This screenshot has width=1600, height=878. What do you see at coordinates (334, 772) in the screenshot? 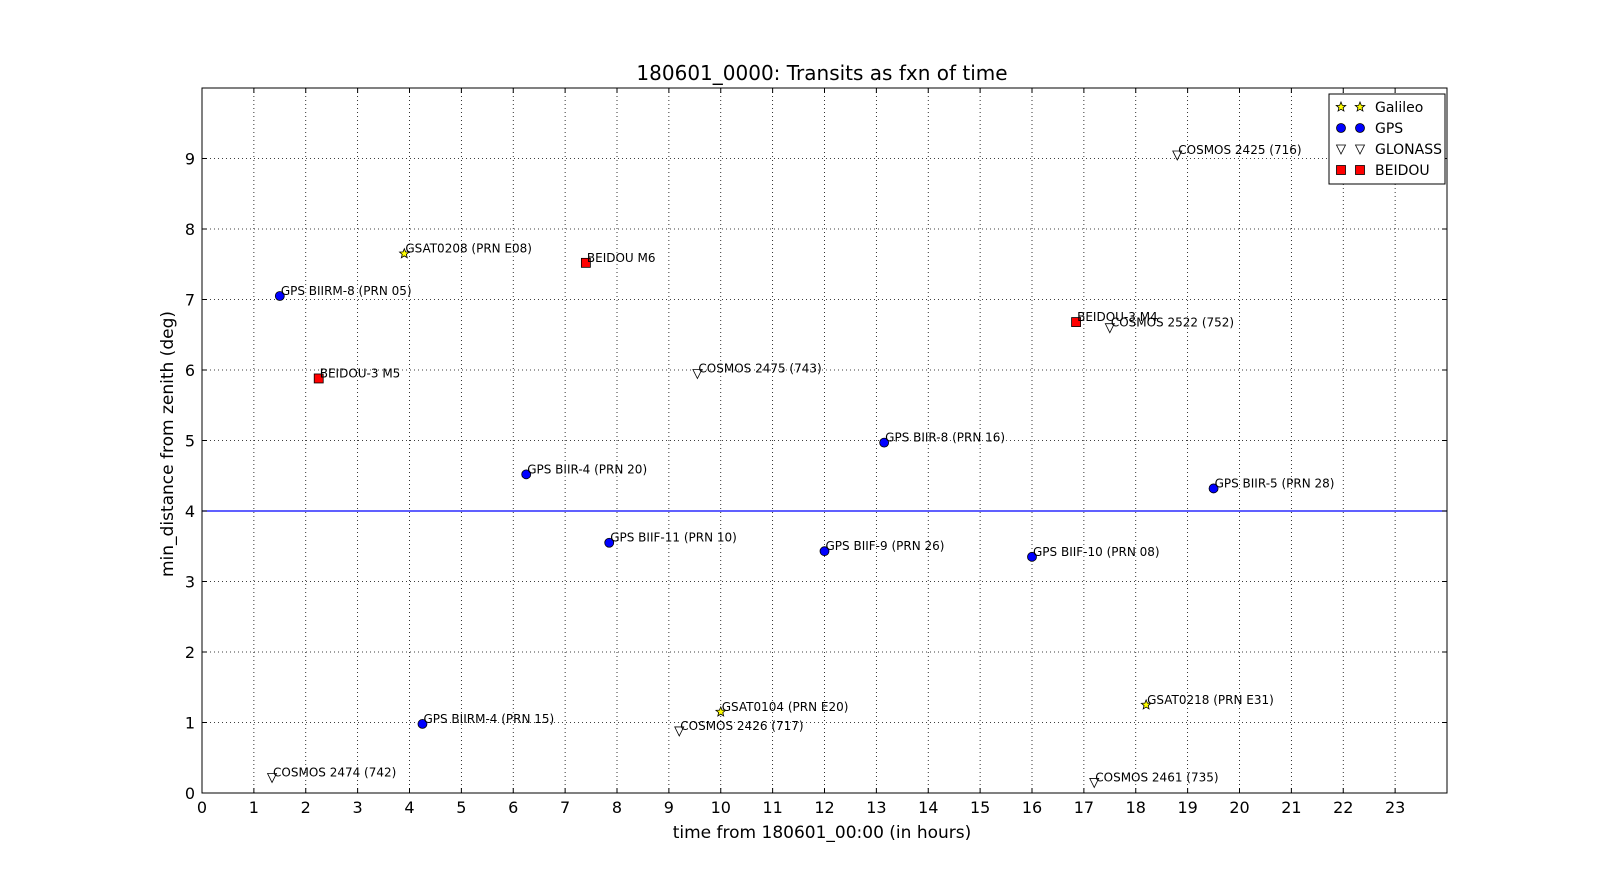
I see `point-label: COSMOS 2474 (742)` at bounding box center [334, 772].